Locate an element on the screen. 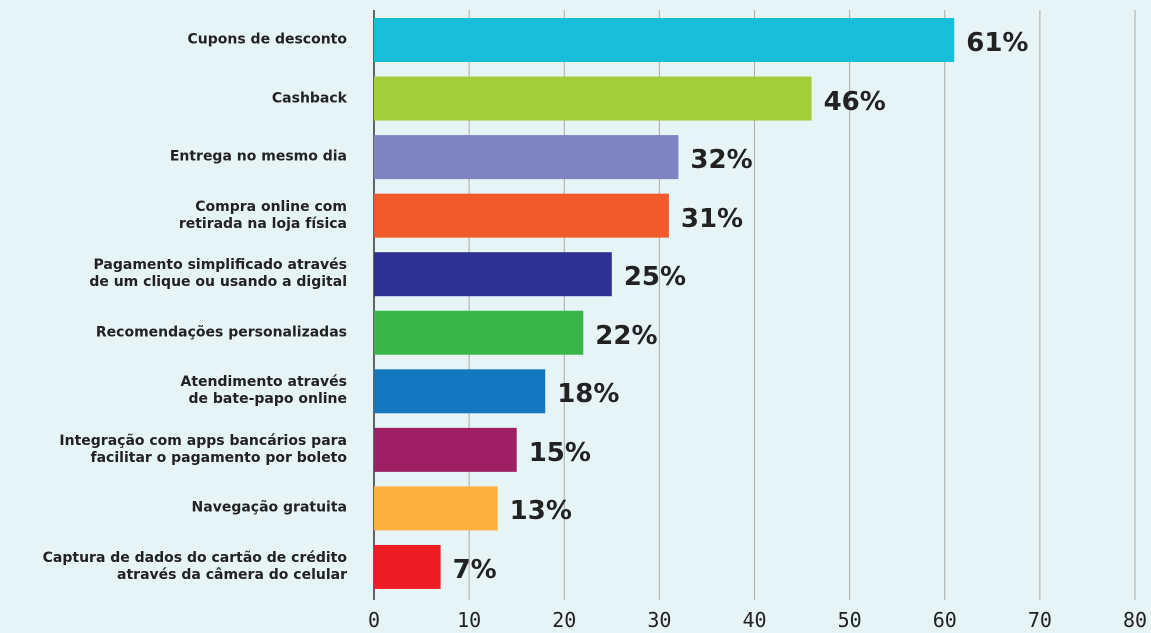  value-label: 25% is located at coordinates (655, 277).